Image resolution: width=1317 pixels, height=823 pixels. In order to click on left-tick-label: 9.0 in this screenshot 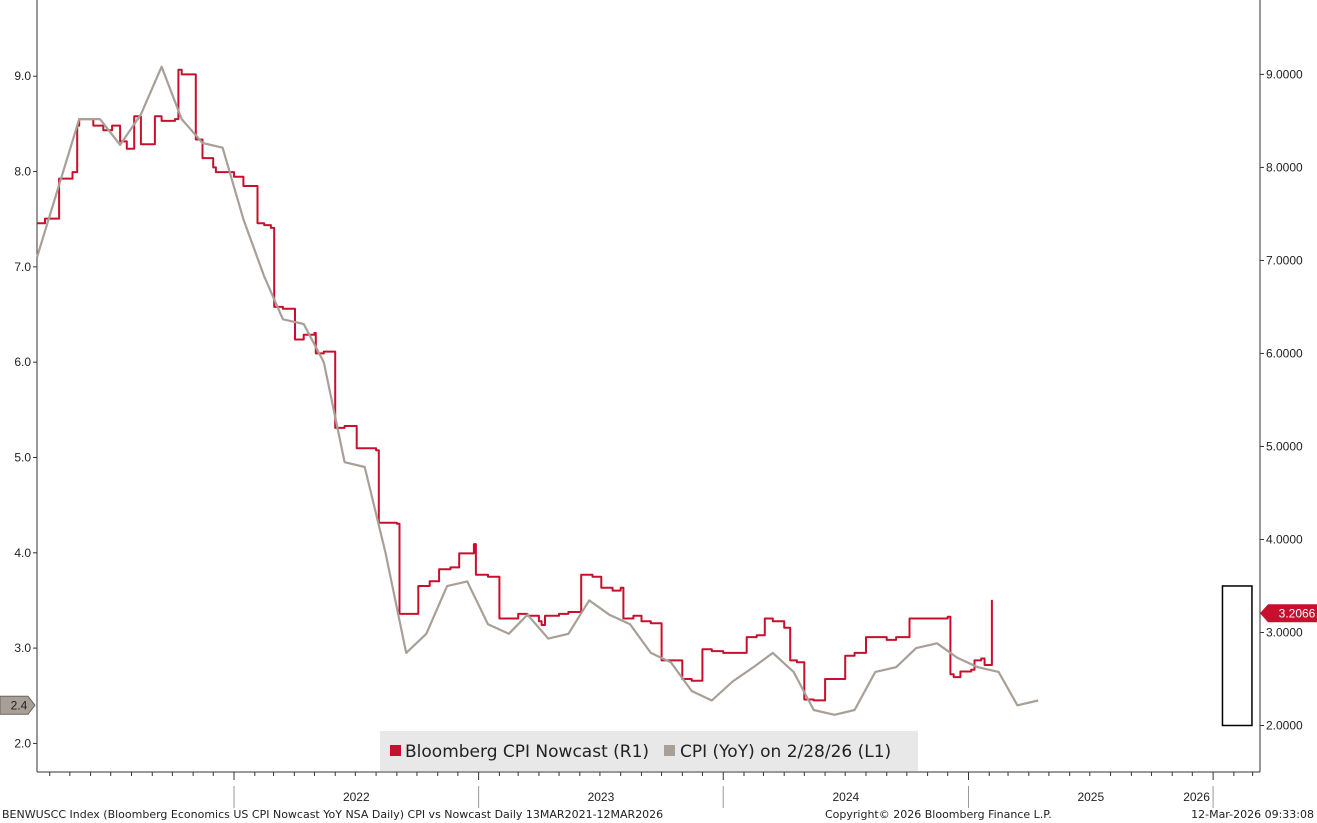, I will do `click(22, 76)`.